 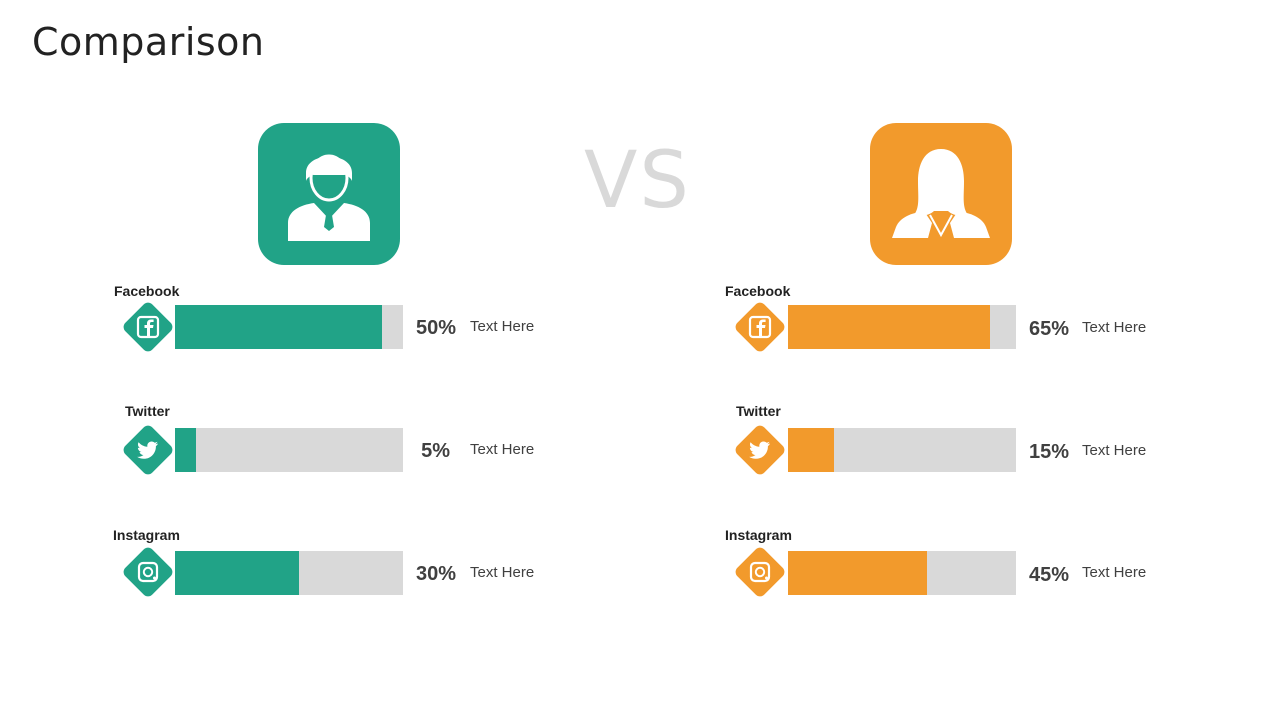 I want to click on man-avatar, so click(x=329, y=194).